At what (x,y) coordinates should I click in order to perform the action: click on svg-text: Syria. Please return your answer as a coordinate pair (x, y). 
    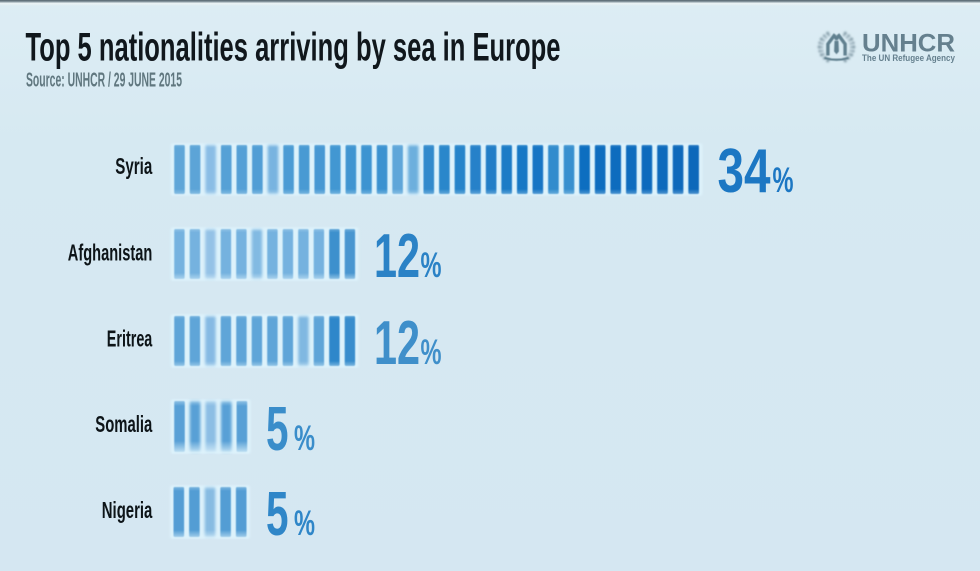
    Looking at the image, I should click on (134, 166).